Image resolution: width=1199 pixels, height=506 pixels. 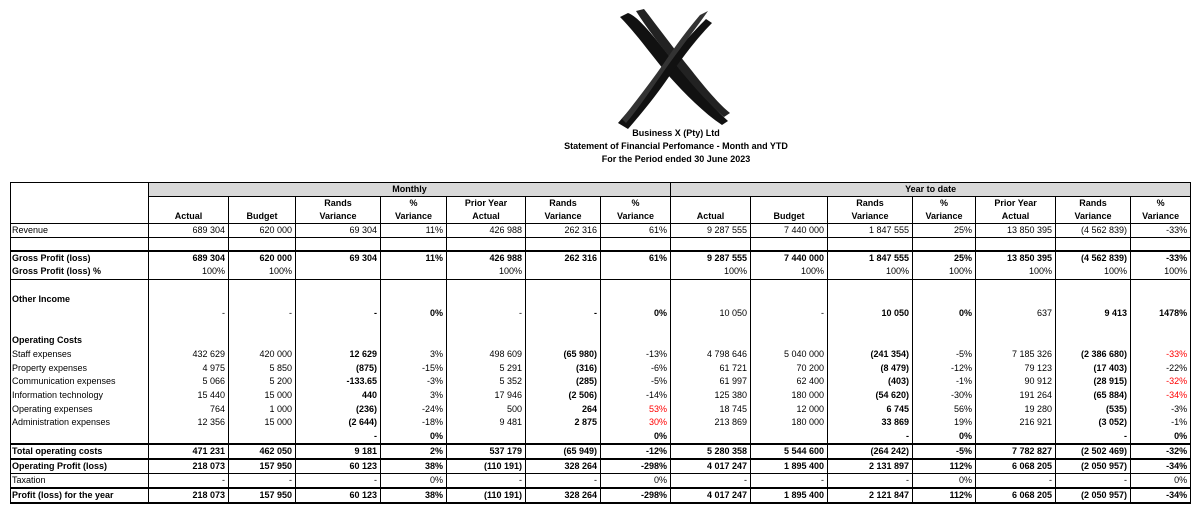 What do you see at coordinates (413, 354) in the screenshot?
I see `value-cell: 3%` at bounding box center [413, 354].